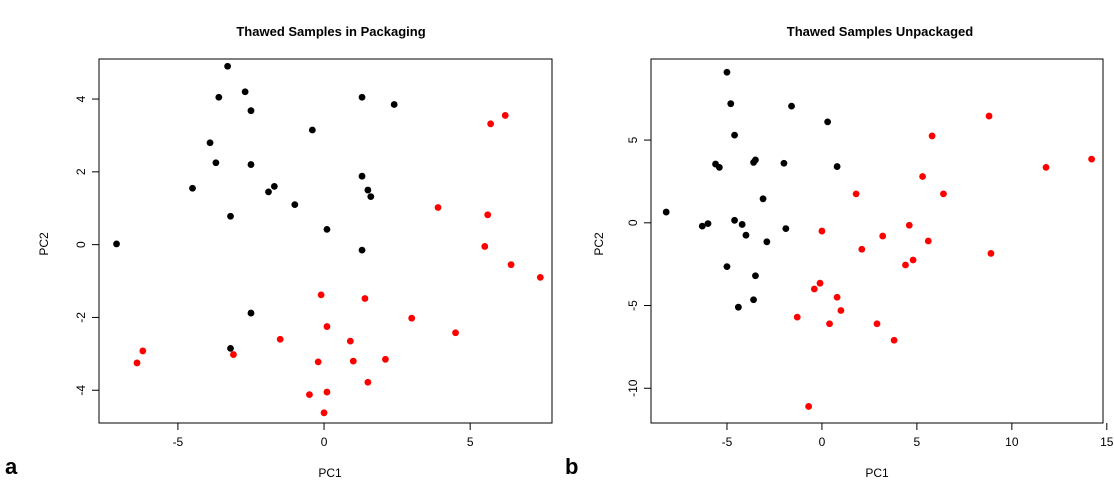  What do you see at coordinates (880, 31) in the screenshot?
I see `chart-title-b: Thawed Samples Unpackaged` at bounding box center [880, 31].